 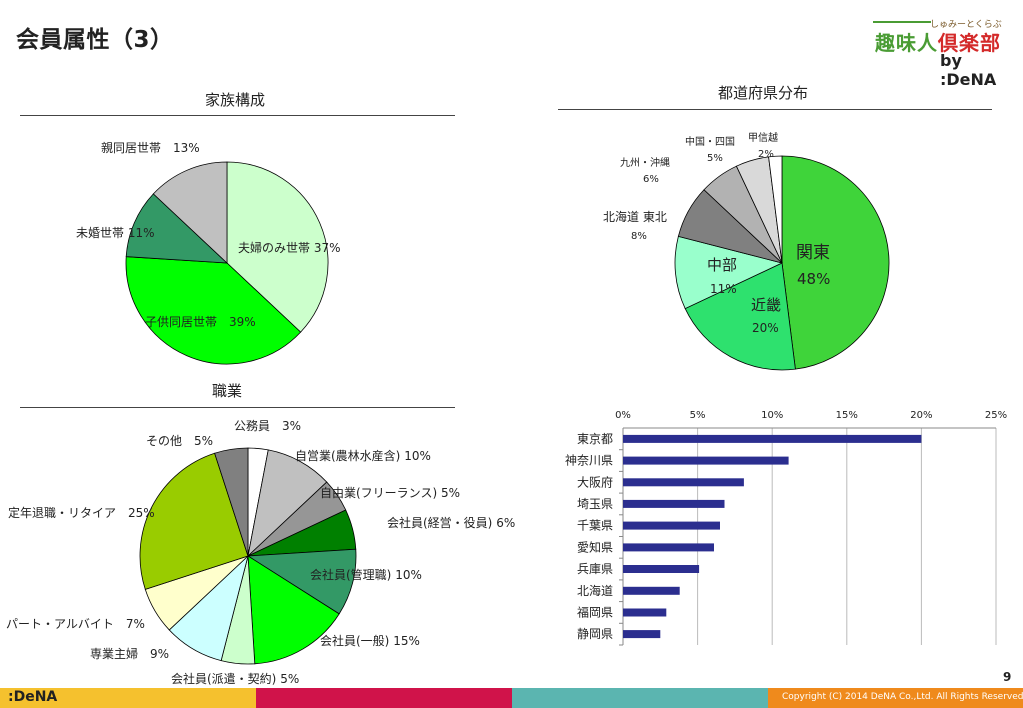 I want to click on bar-xtick-label-3: 15%, so click(x=847, y=415).